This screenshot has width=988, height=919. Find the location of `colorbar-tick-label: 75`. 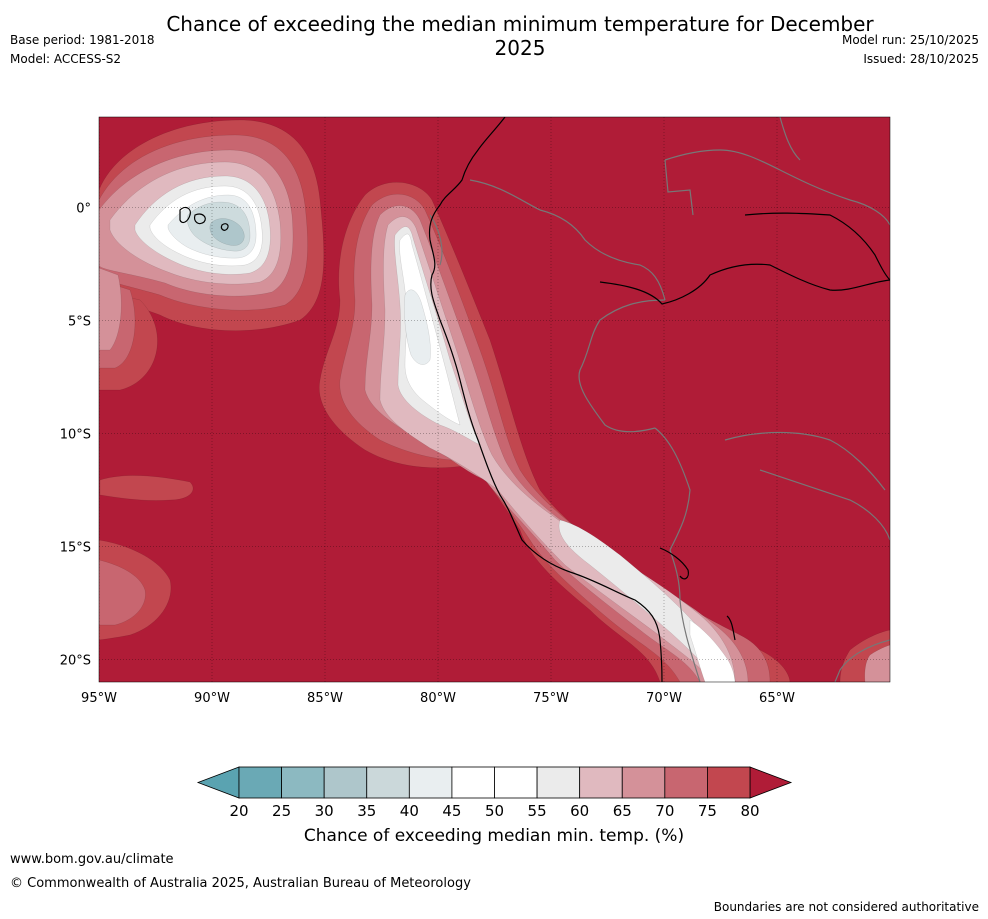

colorbar-tick-label: 75 is located at coordinates (707, 811).